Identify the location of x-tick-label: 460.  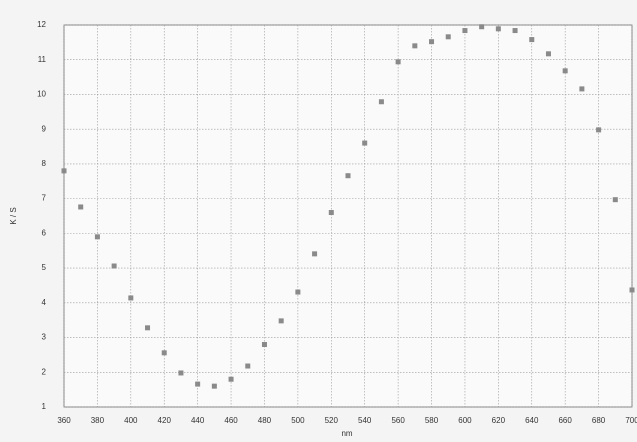
(231, 420).